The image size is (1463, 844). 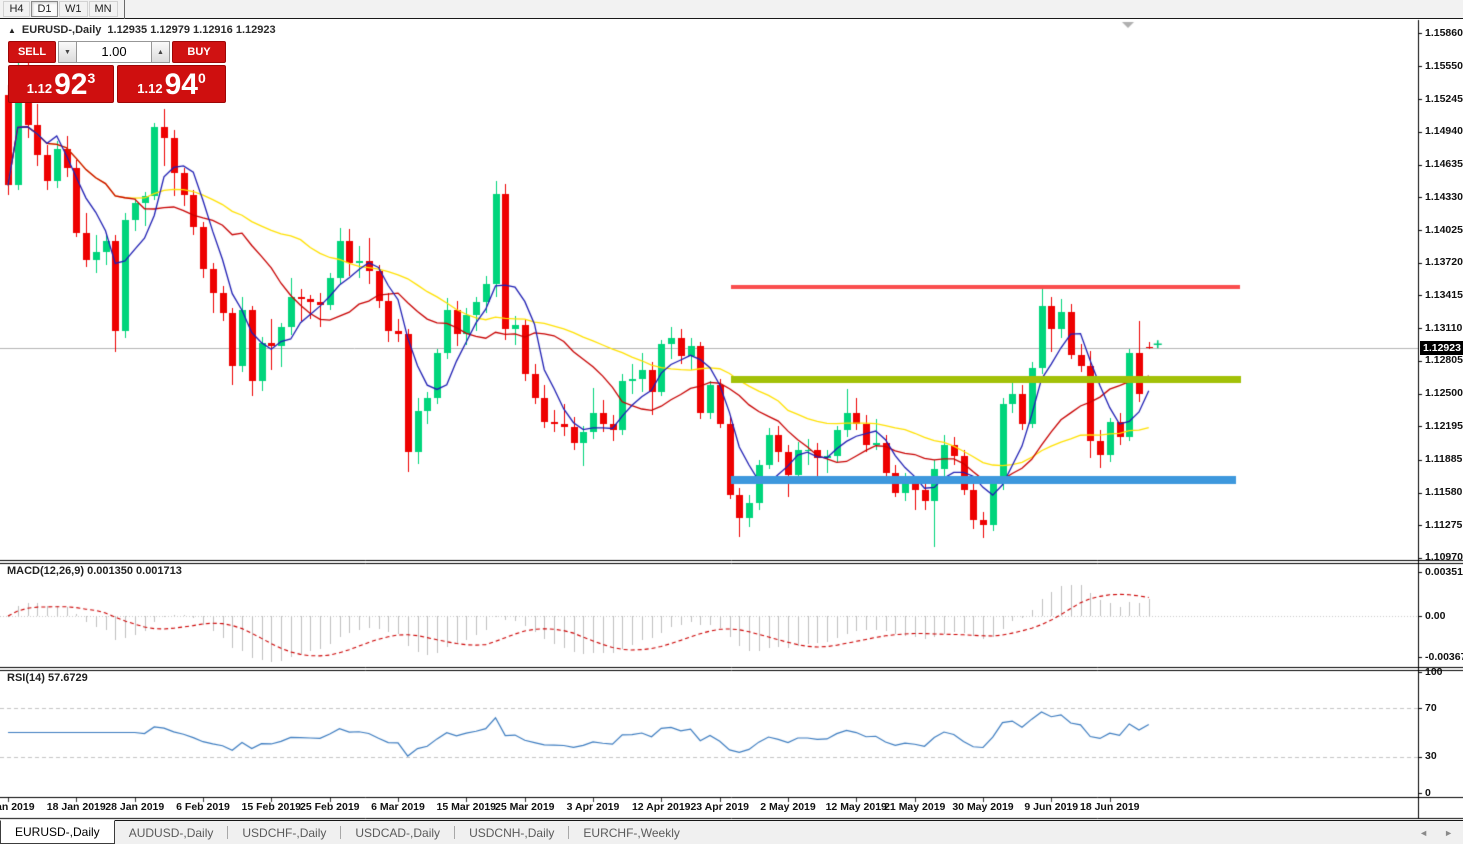 What do you see at coordinates (124, 9) in the screenshot?
I see `toolbar-separator` at bounding box center [124, 9].